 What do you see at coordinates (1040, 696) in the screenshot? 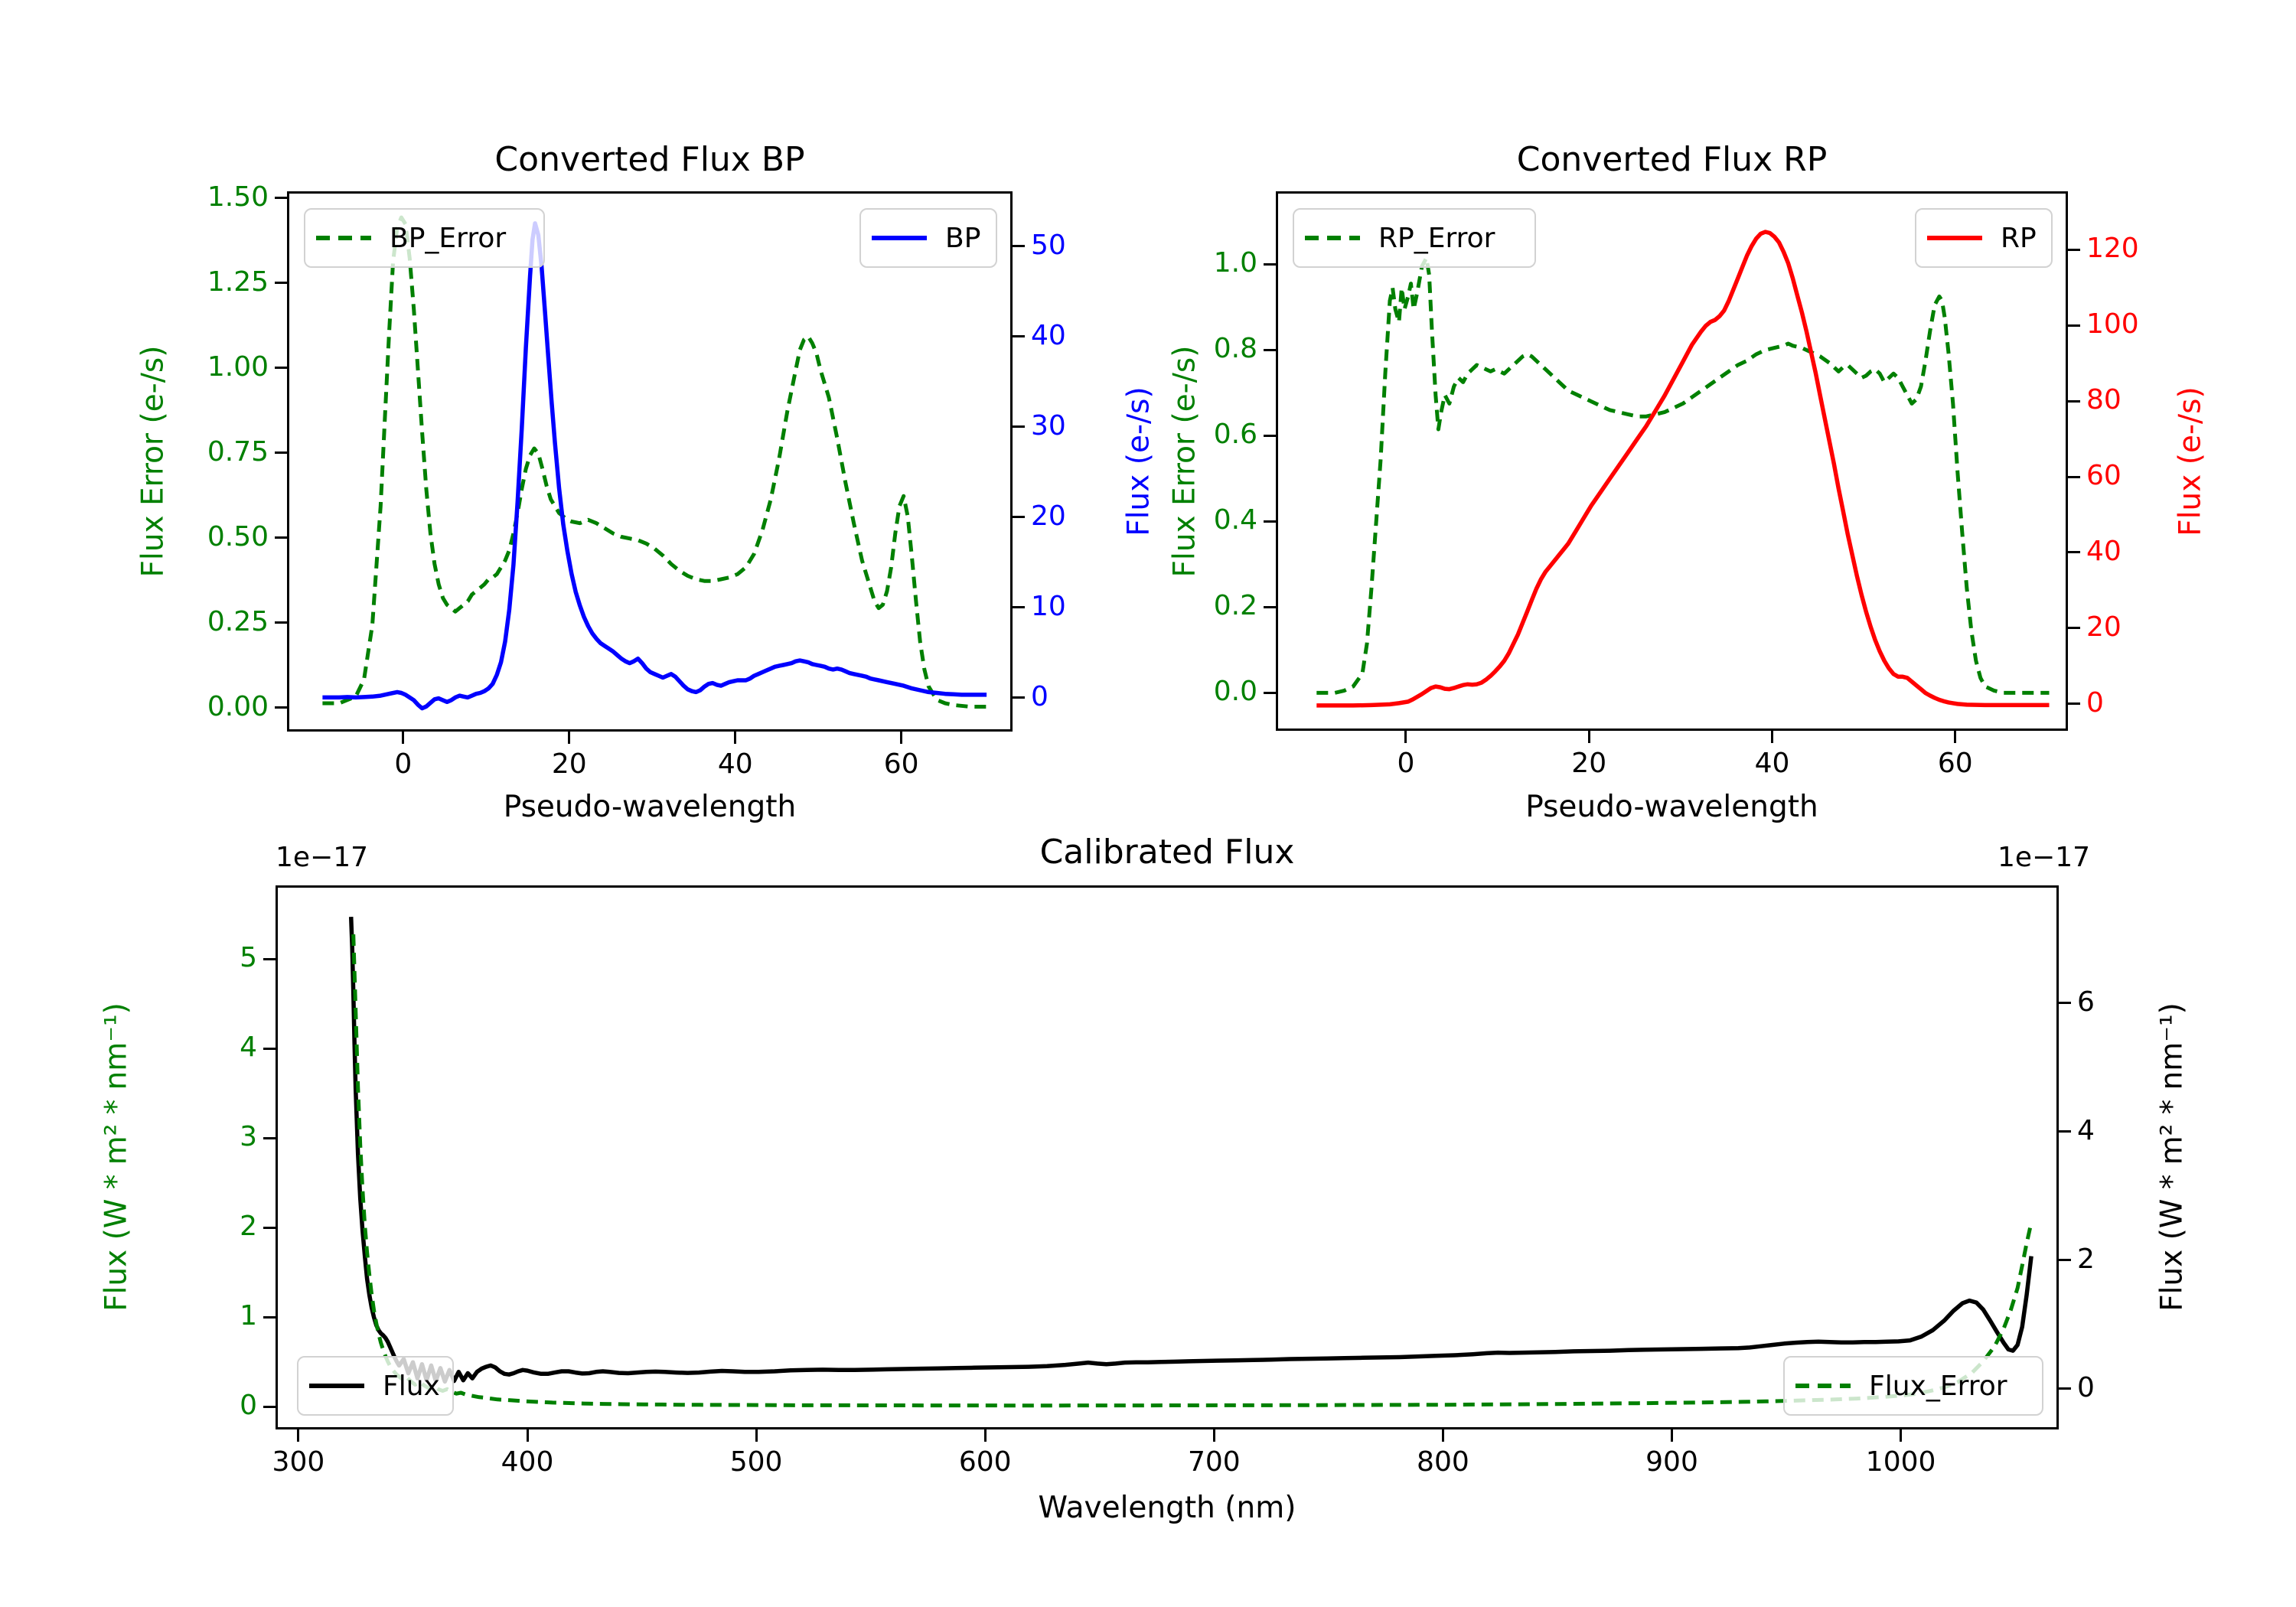
I see `bp-yright-tick-label: 0` at bounding box center [1040, 696].